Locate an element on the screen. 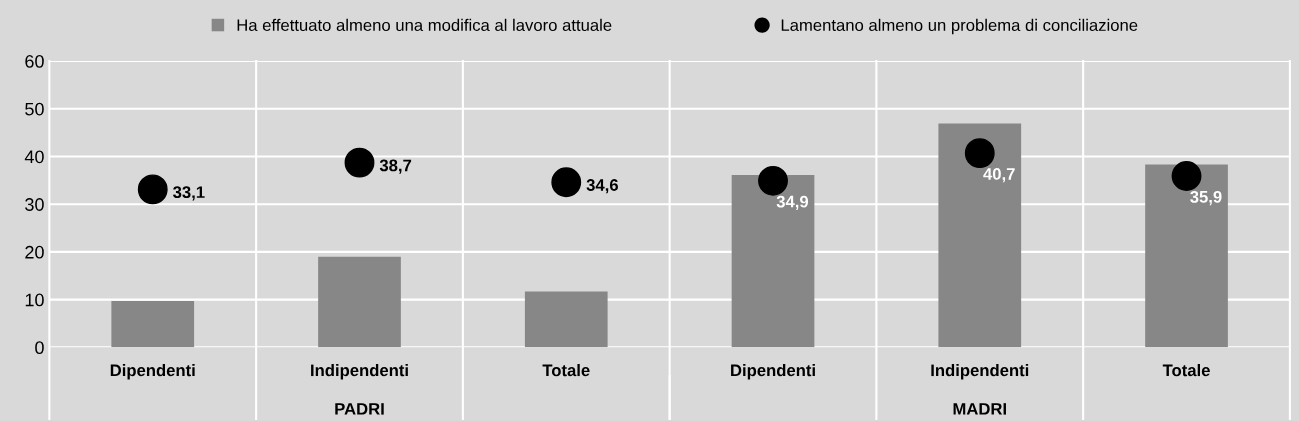 This screenshot has height=421, width=1299. data-label: 38,7 is located at coordinates (395, 166).